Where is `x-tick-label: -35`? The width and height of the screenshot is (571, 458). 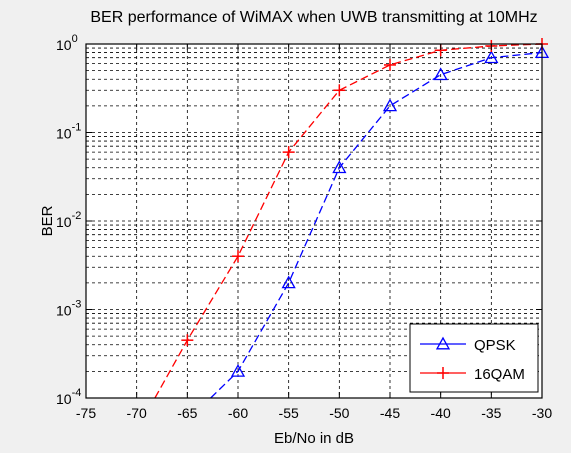 x-tick-label: -35 is located at coordinates (491, 413).